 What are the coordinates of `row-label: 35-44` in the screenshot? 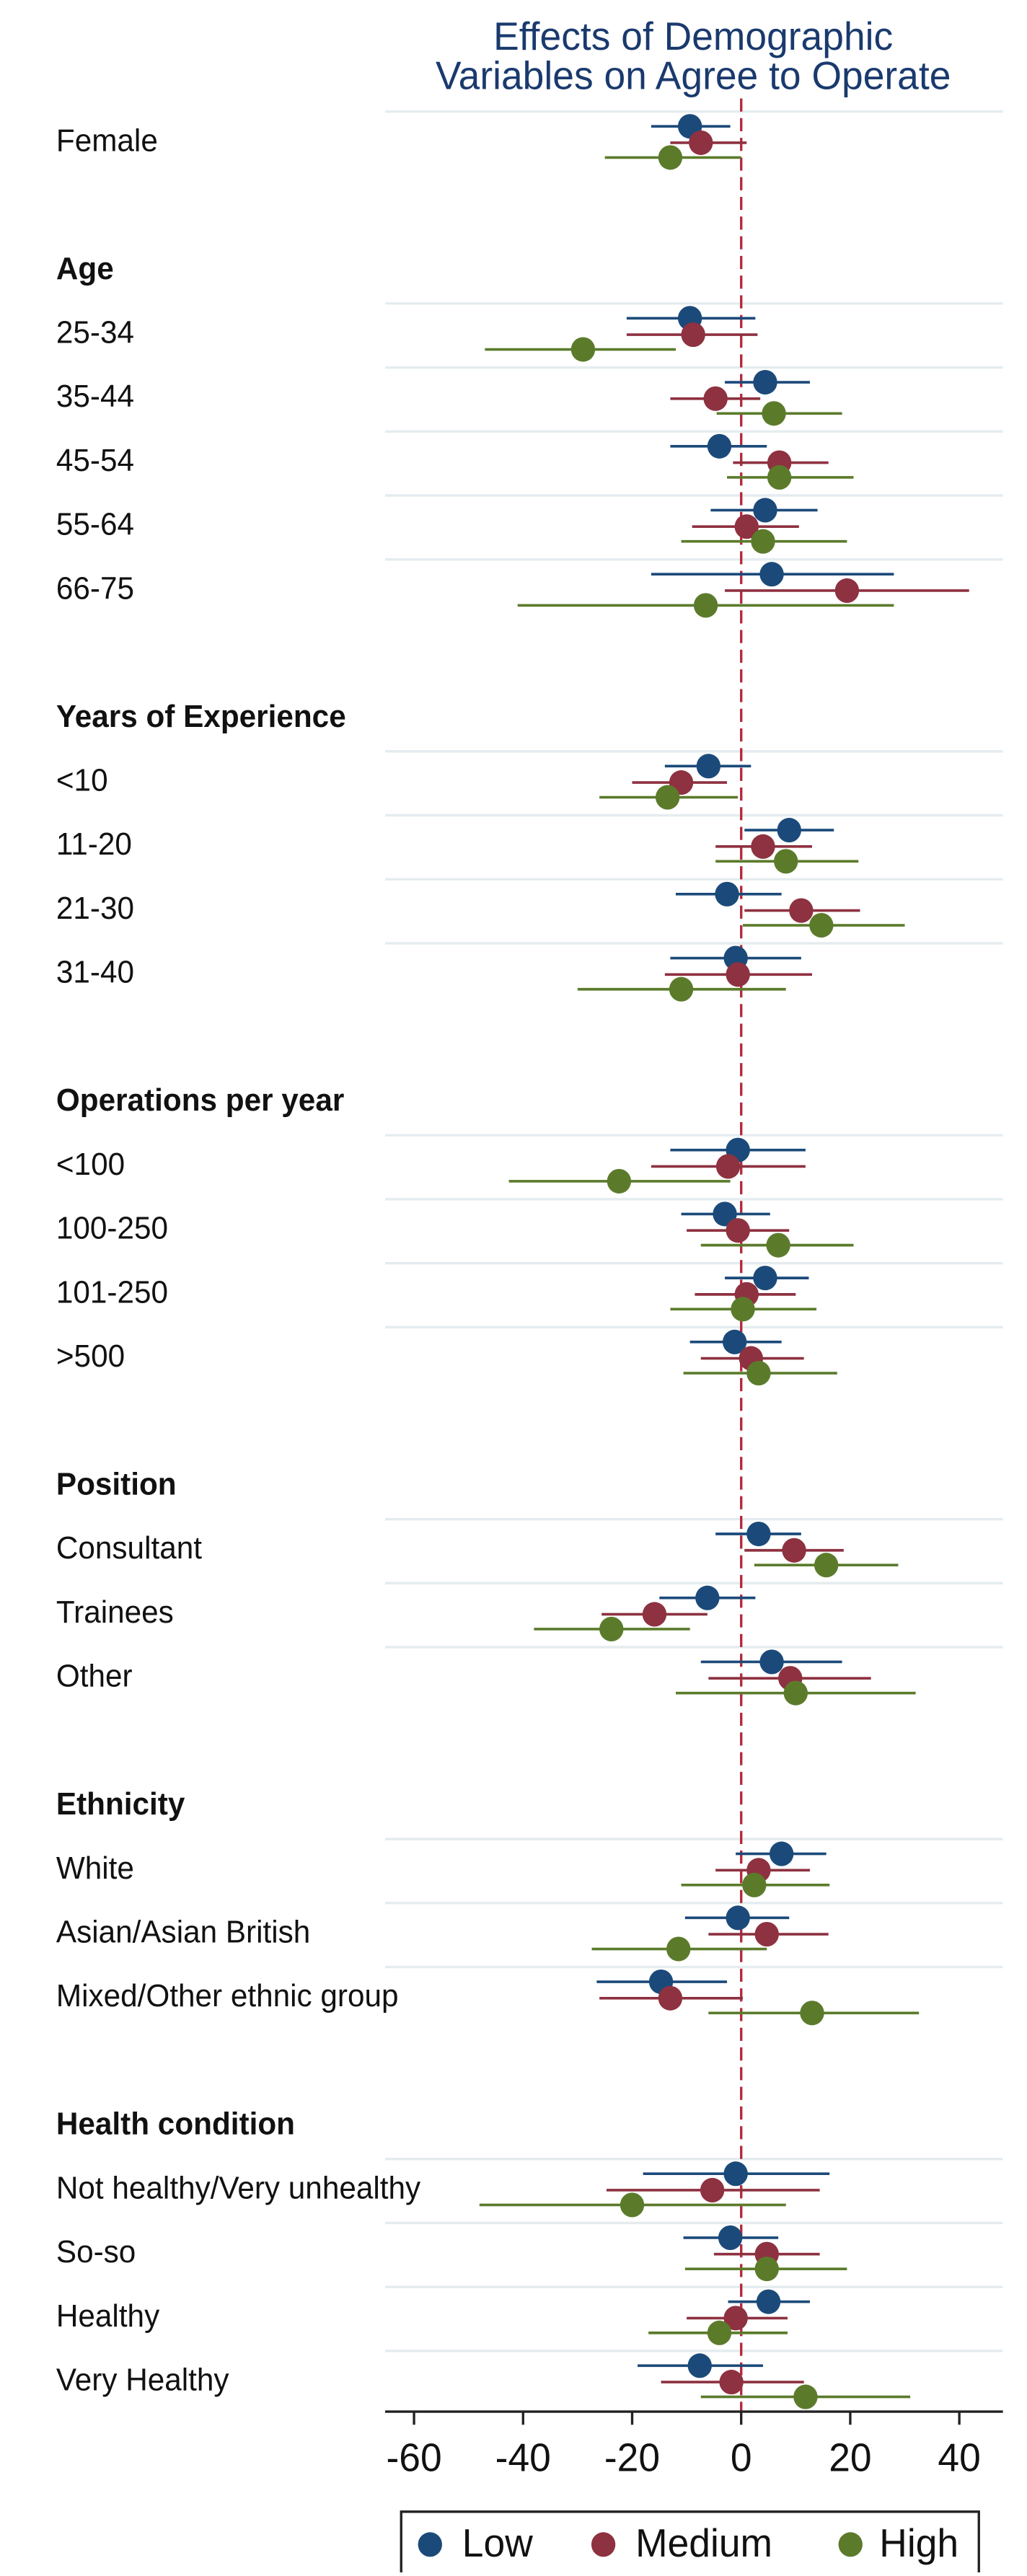 It's located at (95, 397).